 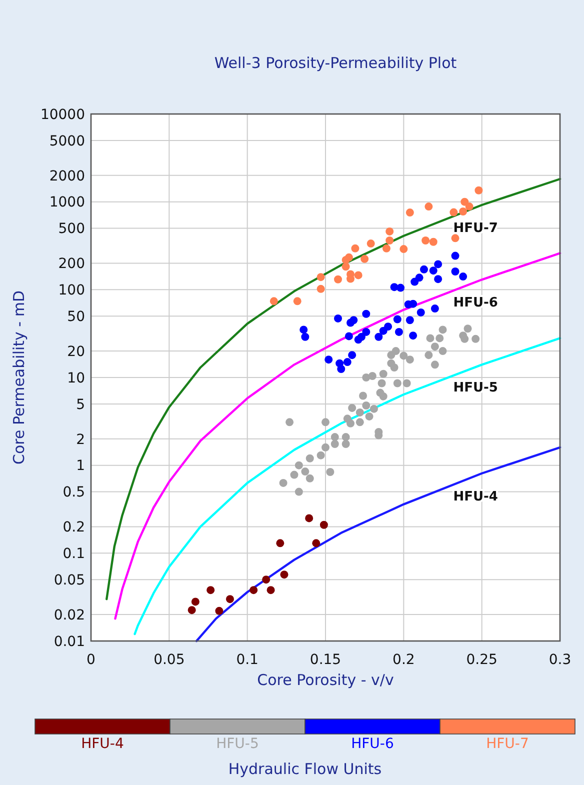 What do you see at coordinates (475, 228) in the screenshot?
I see `annotation: HFU-7` at bounding box center [475, 228].